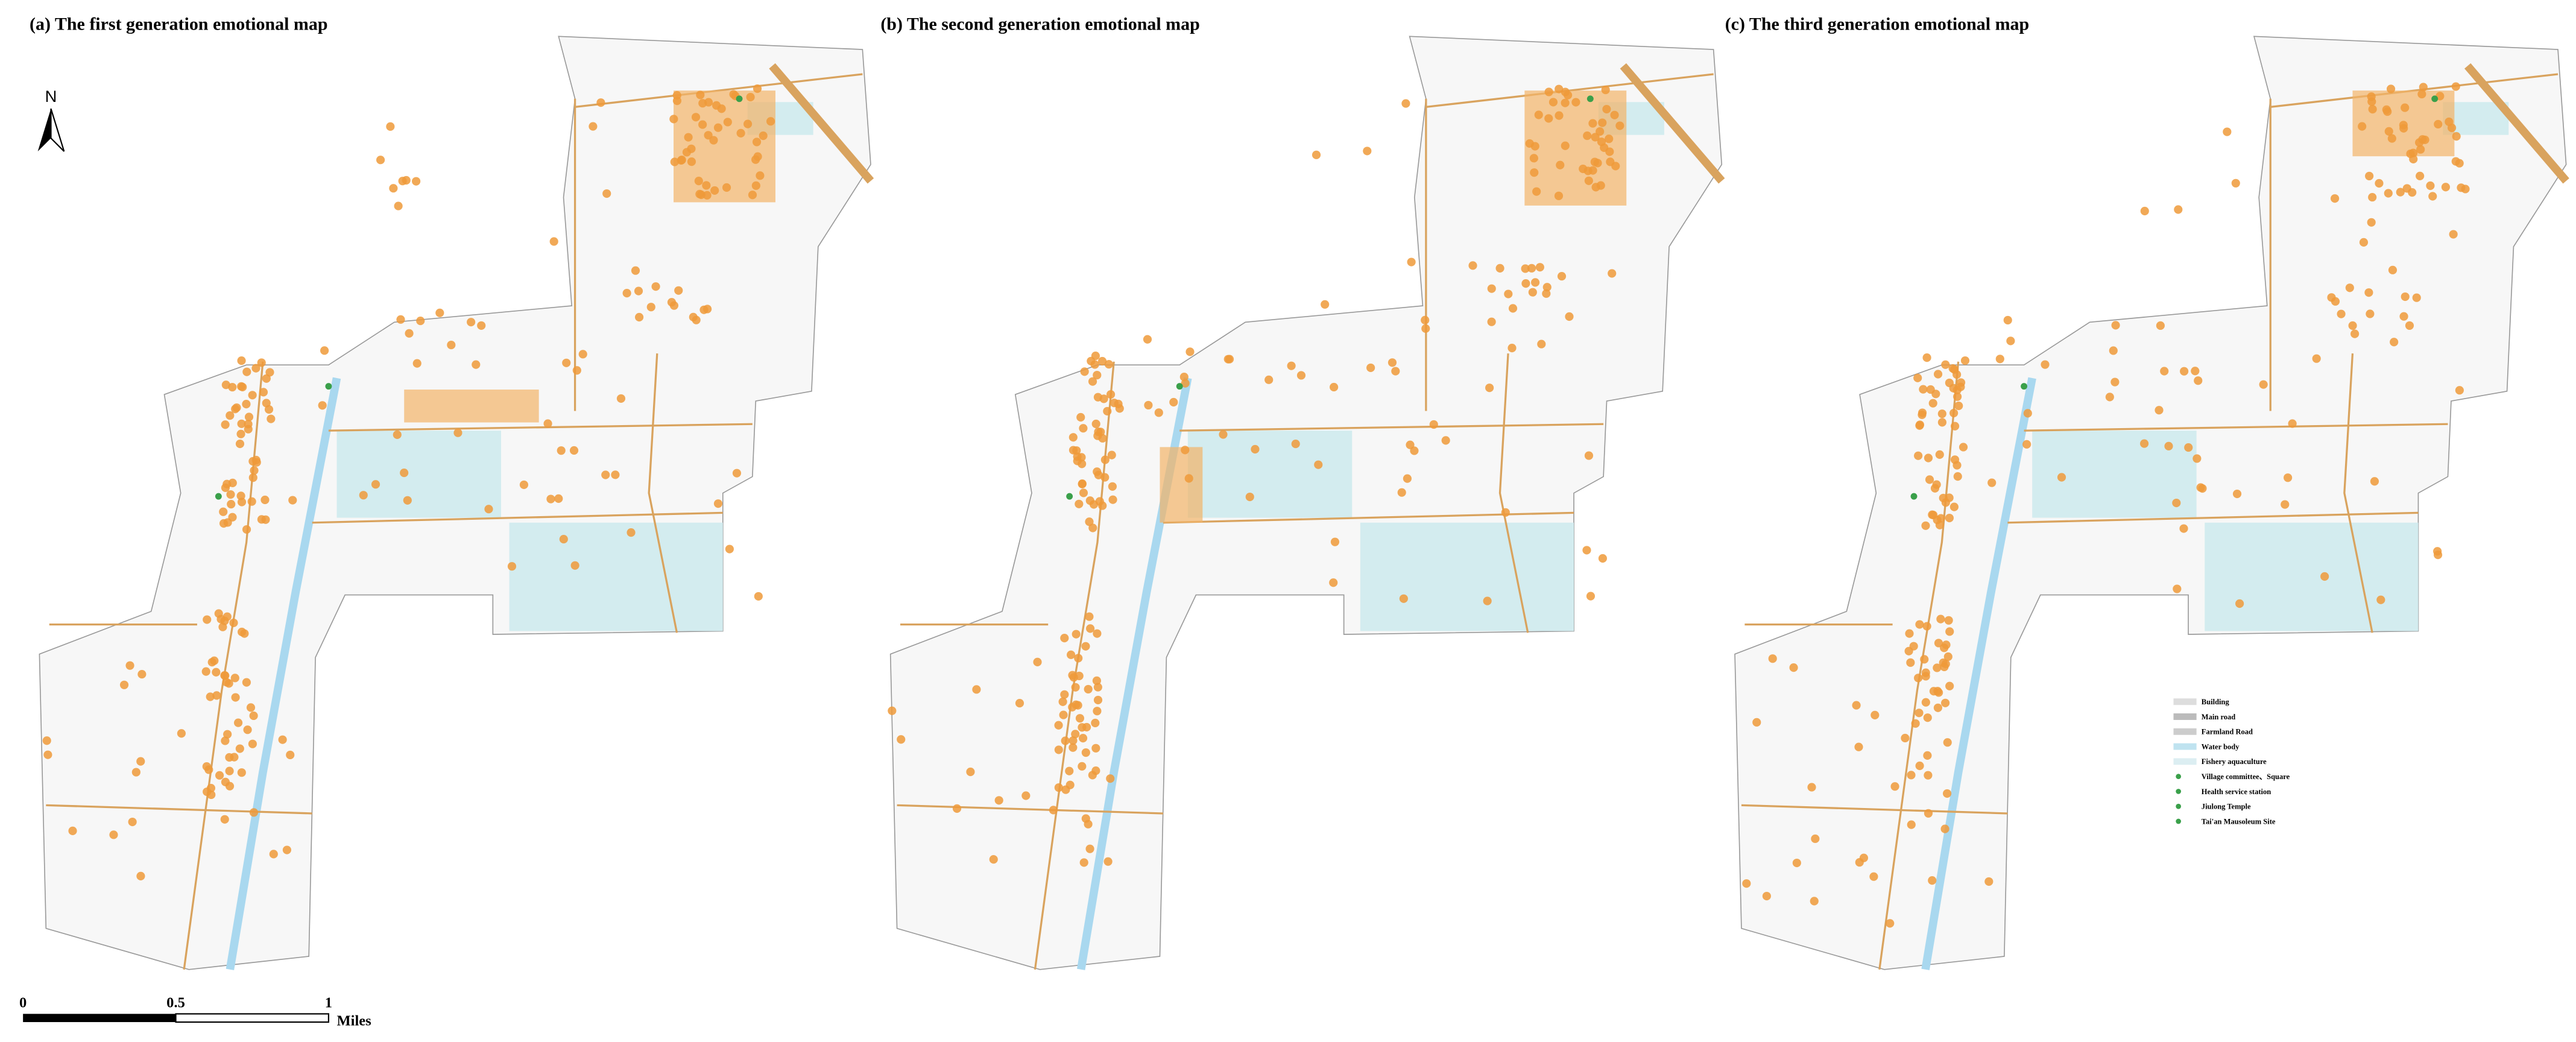  I want to click on legend-swatch, so click(2185, 702).